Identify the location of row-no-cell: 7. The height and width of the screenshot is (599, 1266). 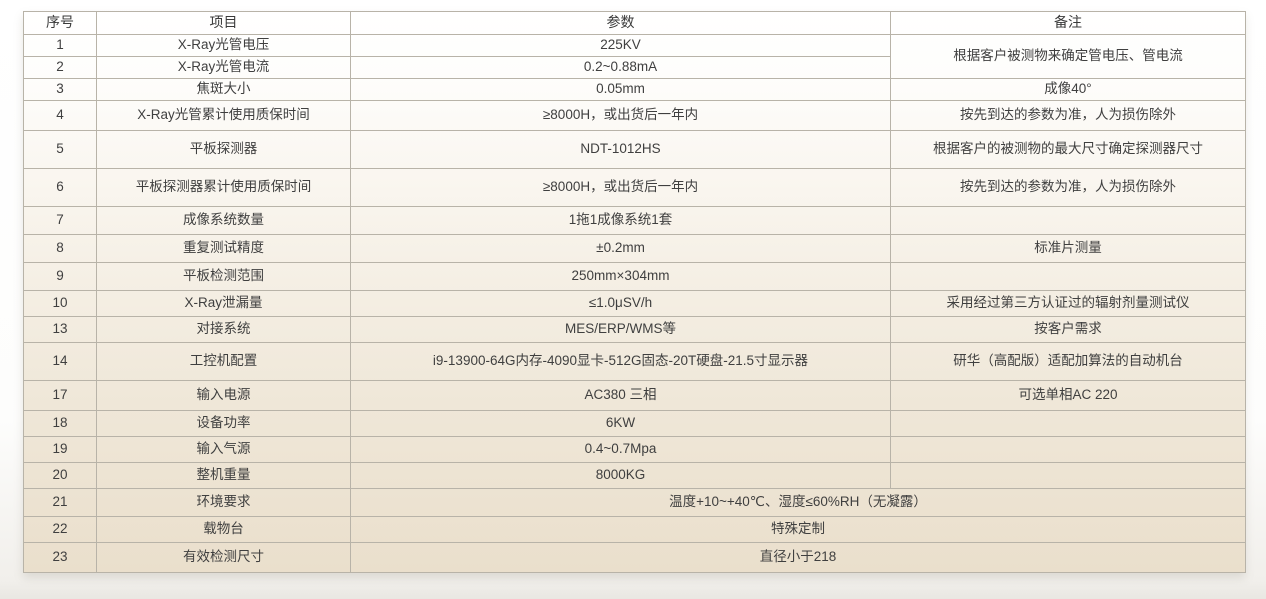
(60, 220).